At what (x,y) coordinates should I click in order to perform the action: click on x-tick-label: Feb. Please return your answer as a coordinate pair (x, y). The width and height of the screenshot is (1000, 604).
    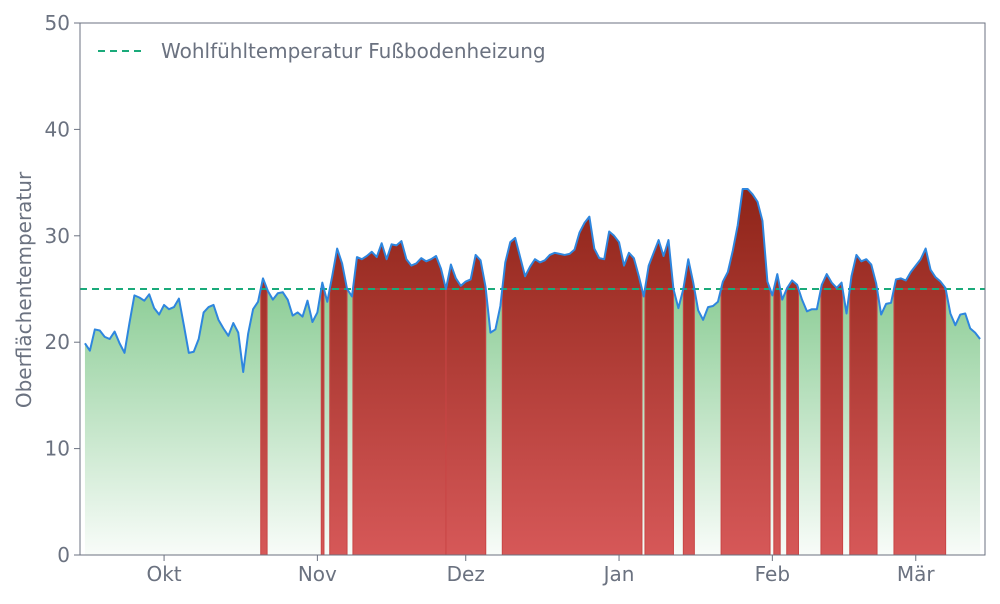
    Looking at the image, I should click on (772, 574).